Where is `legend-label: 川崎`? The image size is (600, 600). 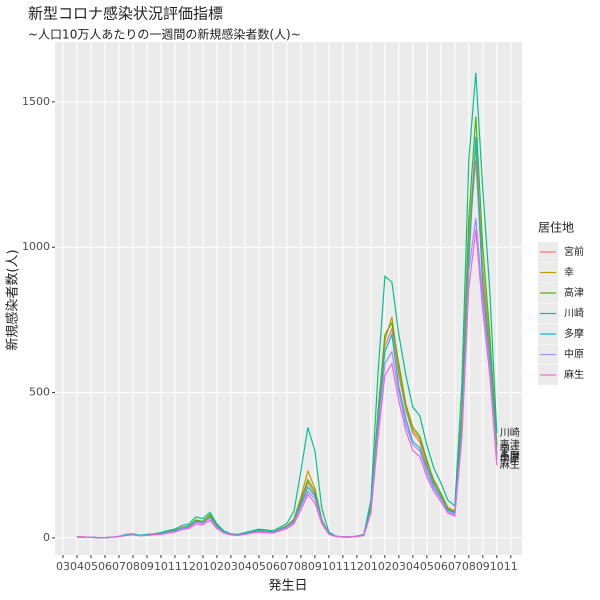 legend-label: 川崎 is located at coordinates (574, 313).